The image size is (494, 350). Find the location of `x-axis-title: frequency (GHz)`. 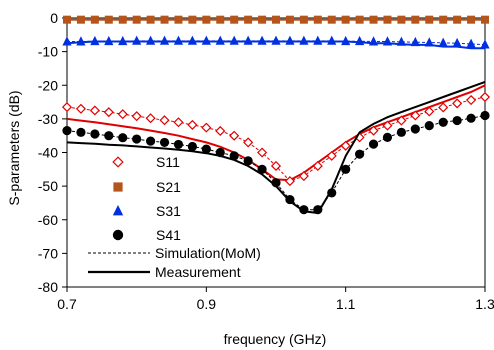

x-axis-title: frequency (GHz) is located at coordinates (275, 339).